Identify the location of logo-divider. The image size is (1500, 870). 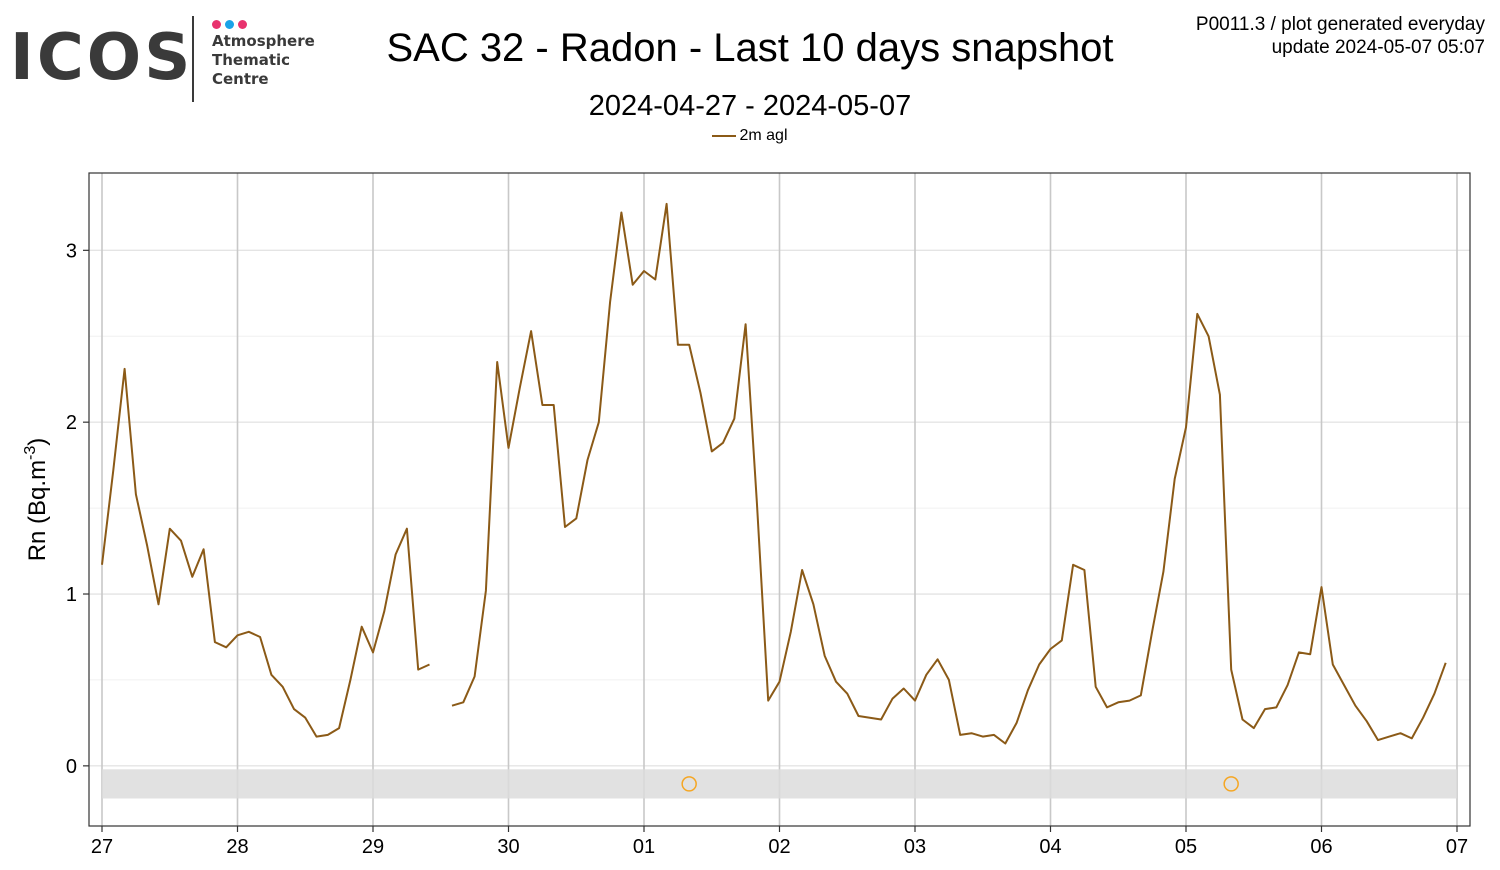
(193, 59).